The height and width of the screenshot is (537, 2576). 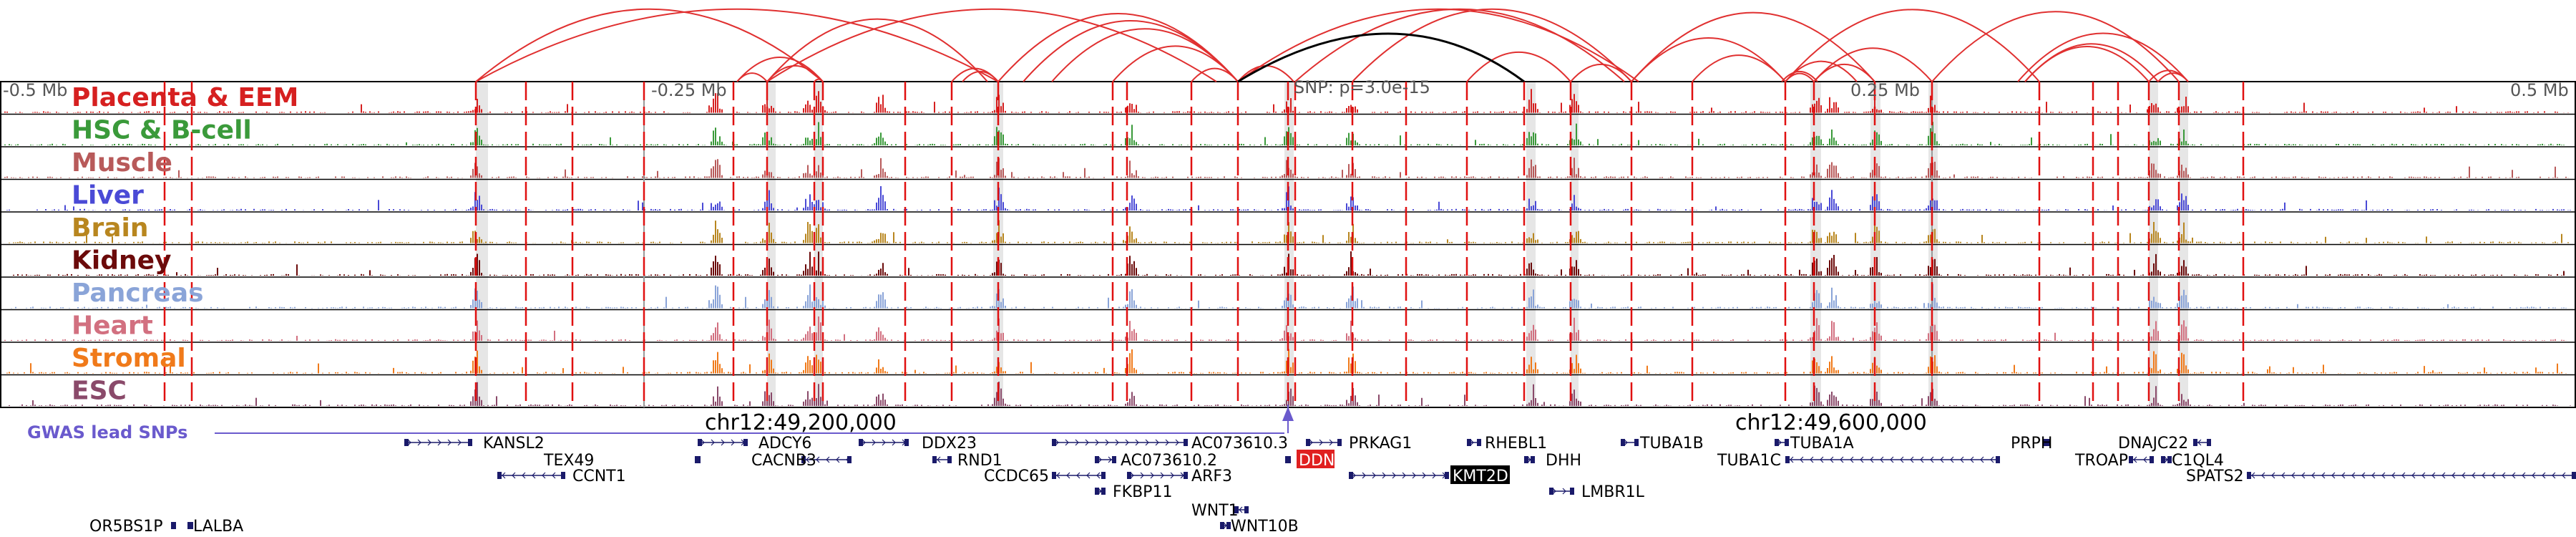 I want to click on track-label-liver: Liver, so click(x=108, y=196).